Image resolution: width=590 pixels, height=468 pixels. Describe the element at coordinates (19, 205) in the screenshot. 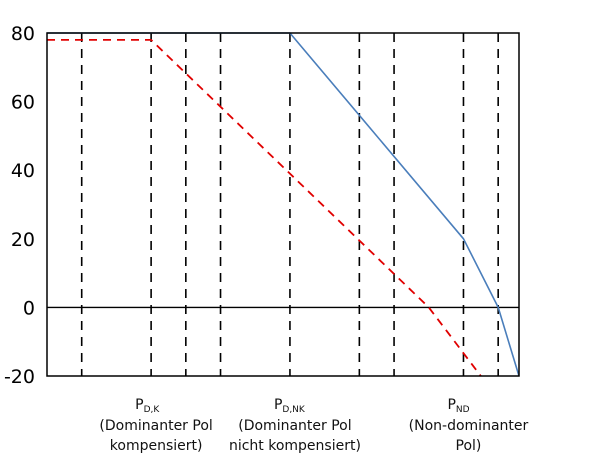

I see `y-tick-labels: 80 60 40 20 0 -20` at that location.